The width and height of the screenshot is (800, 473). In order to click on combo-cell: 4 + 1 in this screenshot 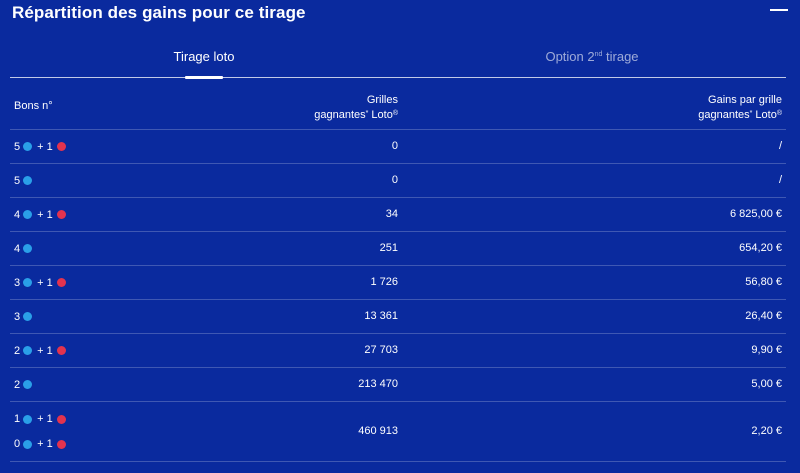, I will do `click(41, 214)`.